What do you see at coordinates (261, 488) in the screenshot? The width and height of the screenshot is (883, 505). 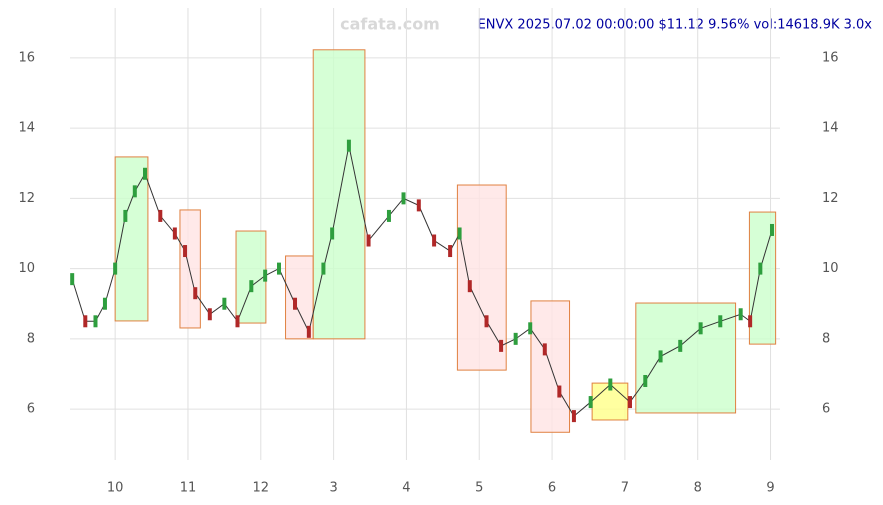 I see `x-tick-label: 12` at bounding box center [261, 488].